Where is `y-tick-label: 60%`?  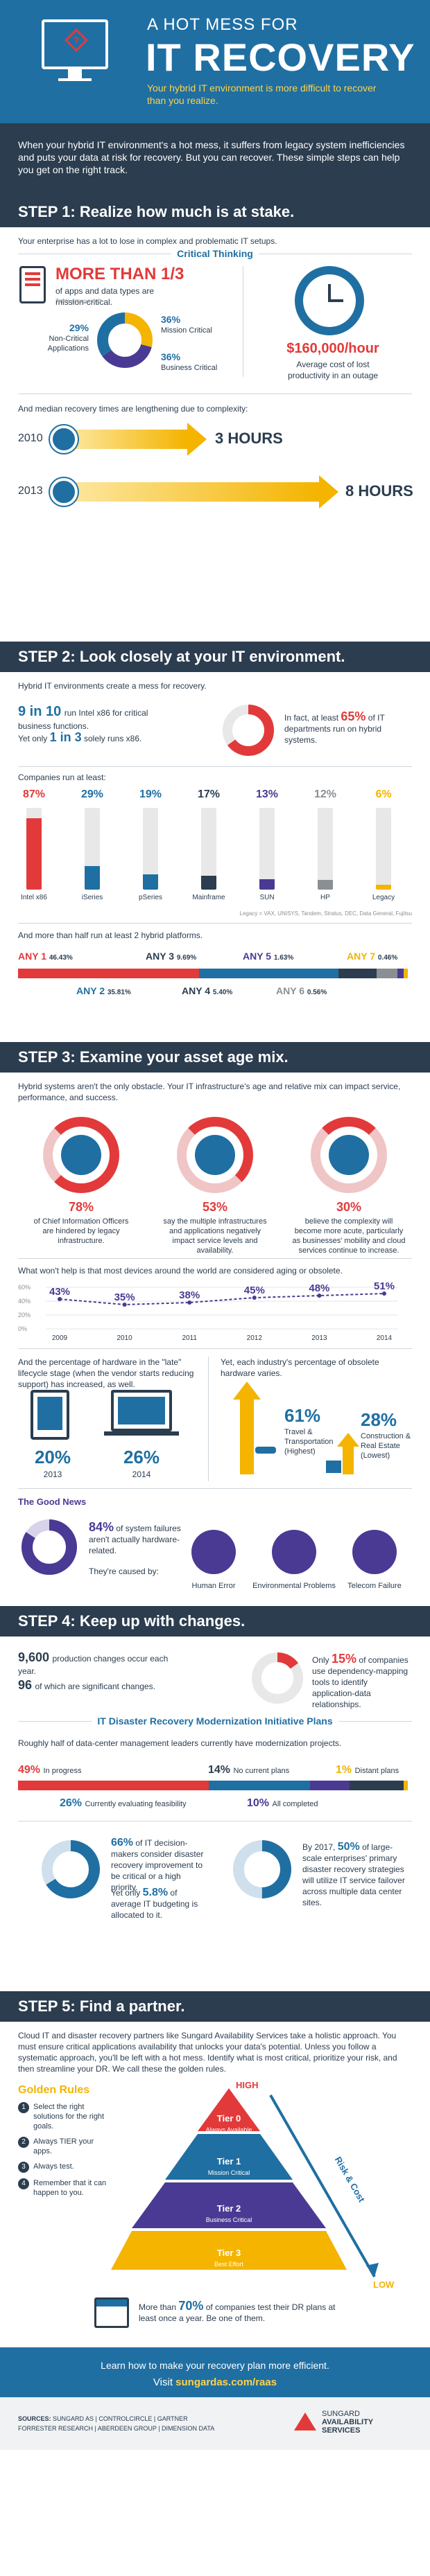
y-tick-label: 60% is located at coordinates (24, 1287).